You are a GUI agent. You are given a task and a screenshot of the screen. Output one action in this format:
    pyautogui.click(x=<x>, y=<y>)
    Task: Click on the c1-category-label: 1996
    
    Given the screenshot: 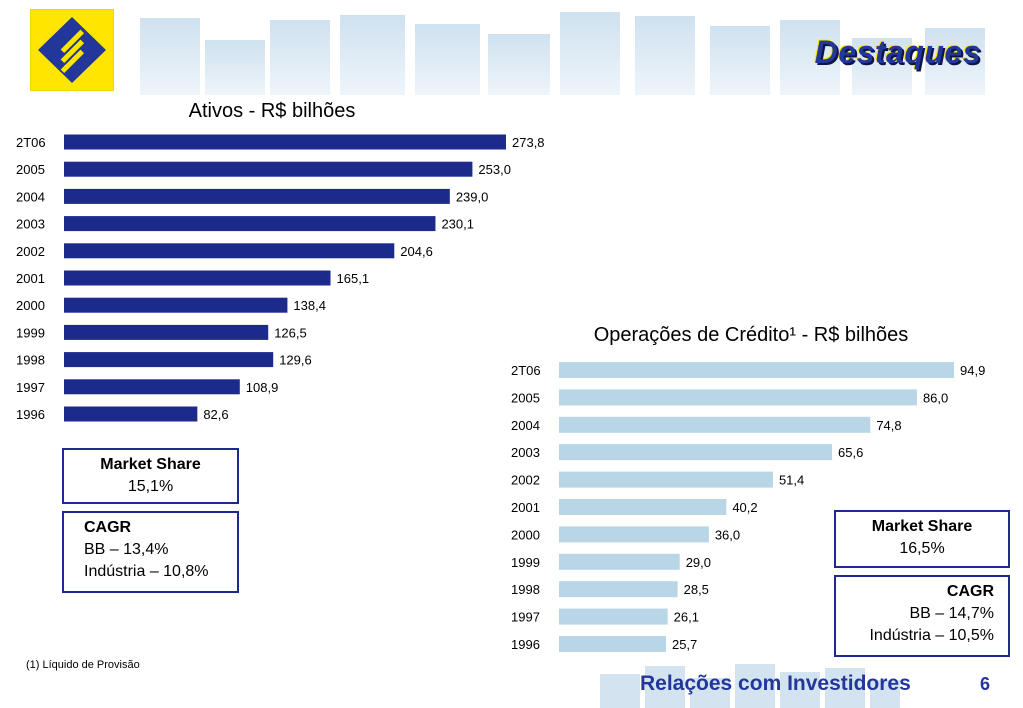 What is the action you would take?
    pyautogui.click(x=30, y=414)
    